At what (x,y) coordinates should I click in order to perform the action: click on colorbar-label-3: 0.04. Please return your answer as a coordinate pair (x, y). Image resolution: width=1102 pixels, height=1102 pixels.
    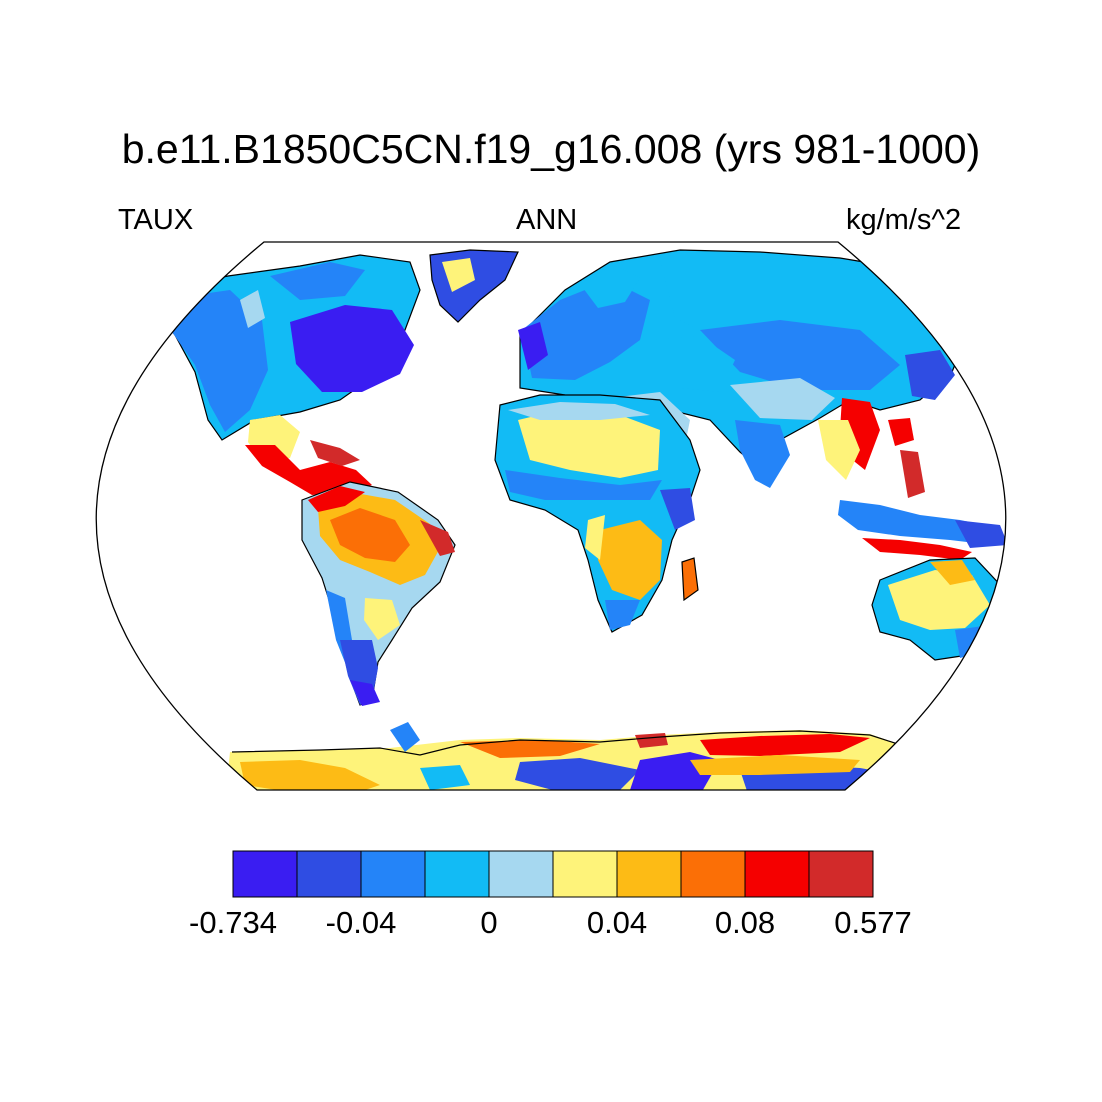
    Looking at the image, I should click on (617, 922).